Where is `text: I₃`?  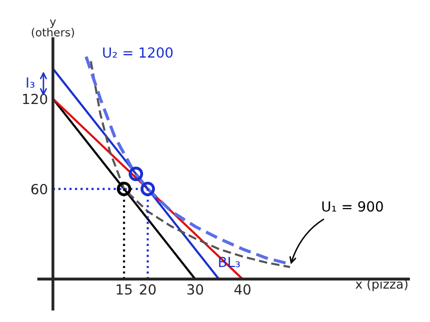 text: I₃ is located at coordinates (30, 82).